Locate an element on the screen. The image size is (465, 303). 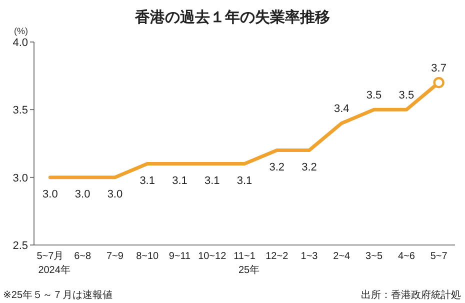
text: 25年 is located at coordinates (249, 270).